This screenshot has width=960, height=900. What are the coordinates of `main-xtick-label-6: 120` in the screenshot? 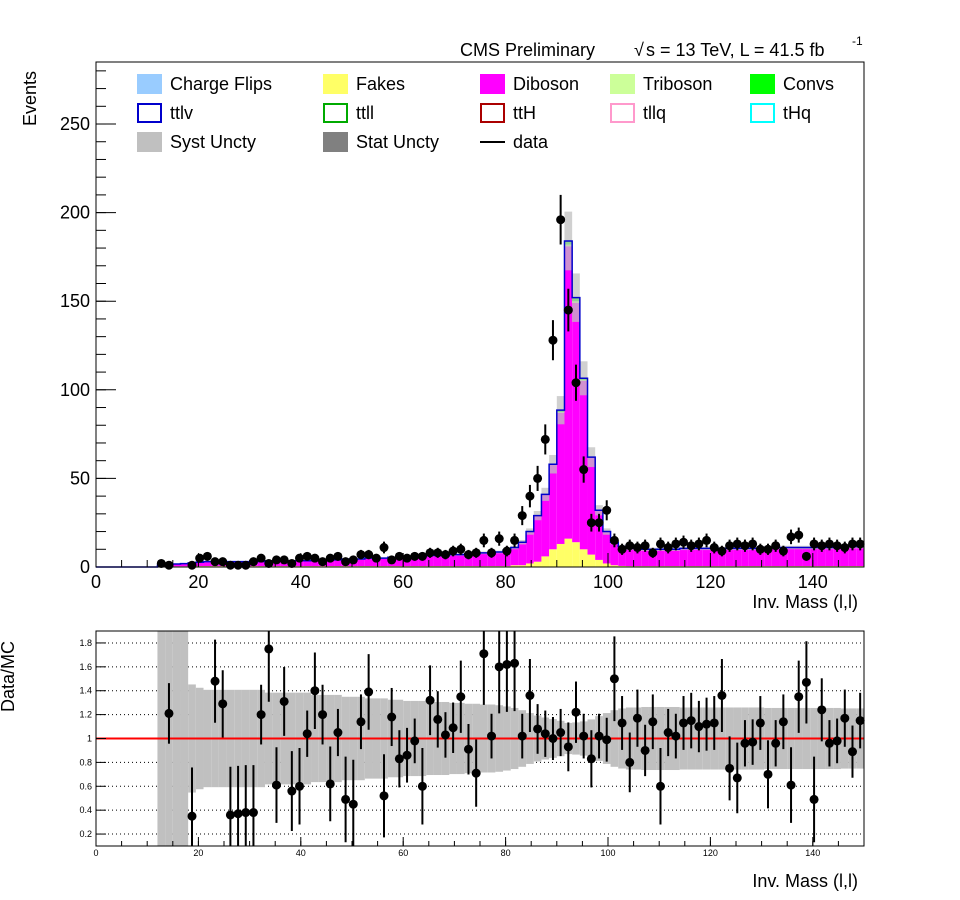 It's located at (710, 582).